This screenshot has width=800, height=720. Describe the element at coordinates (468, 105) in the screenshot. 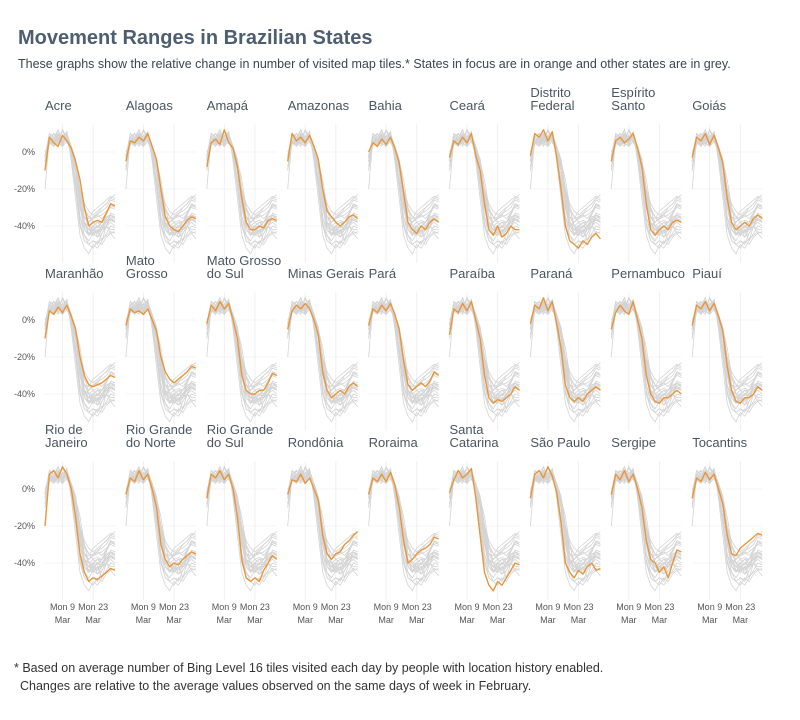

I see `panel-title: Ceará` at that location.